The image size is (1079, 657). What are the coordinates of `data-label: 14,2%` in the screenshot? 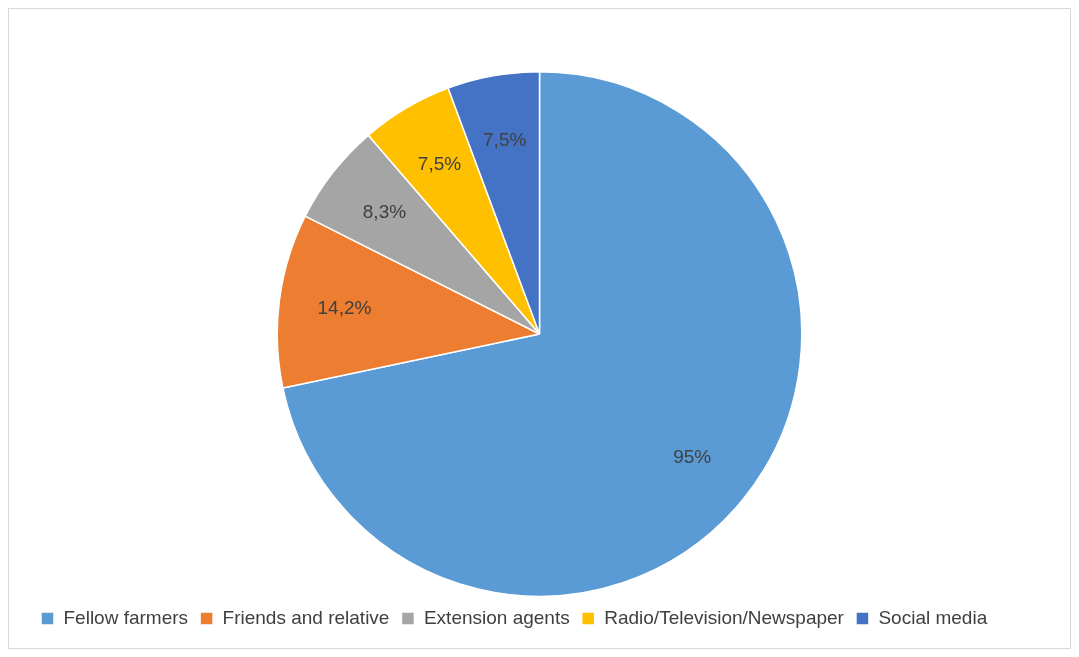 It's located at (344, 307).